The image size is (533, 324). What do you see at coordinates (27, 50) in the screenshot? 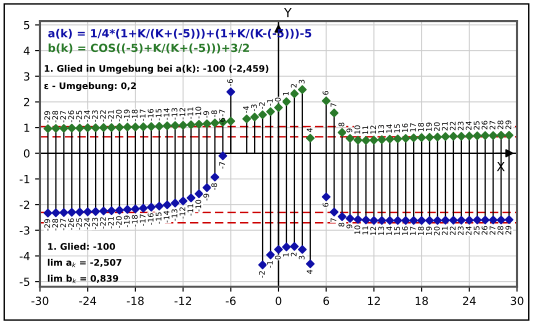
I see `y-tick-label: 4` at bounding box center [27, 50].